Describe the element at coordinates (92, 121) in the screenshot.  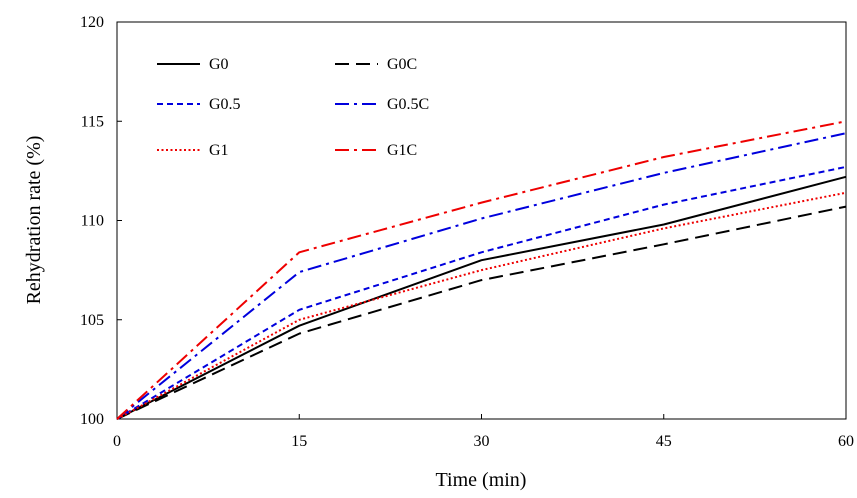
I see `y-tick-label: 115` at that location.